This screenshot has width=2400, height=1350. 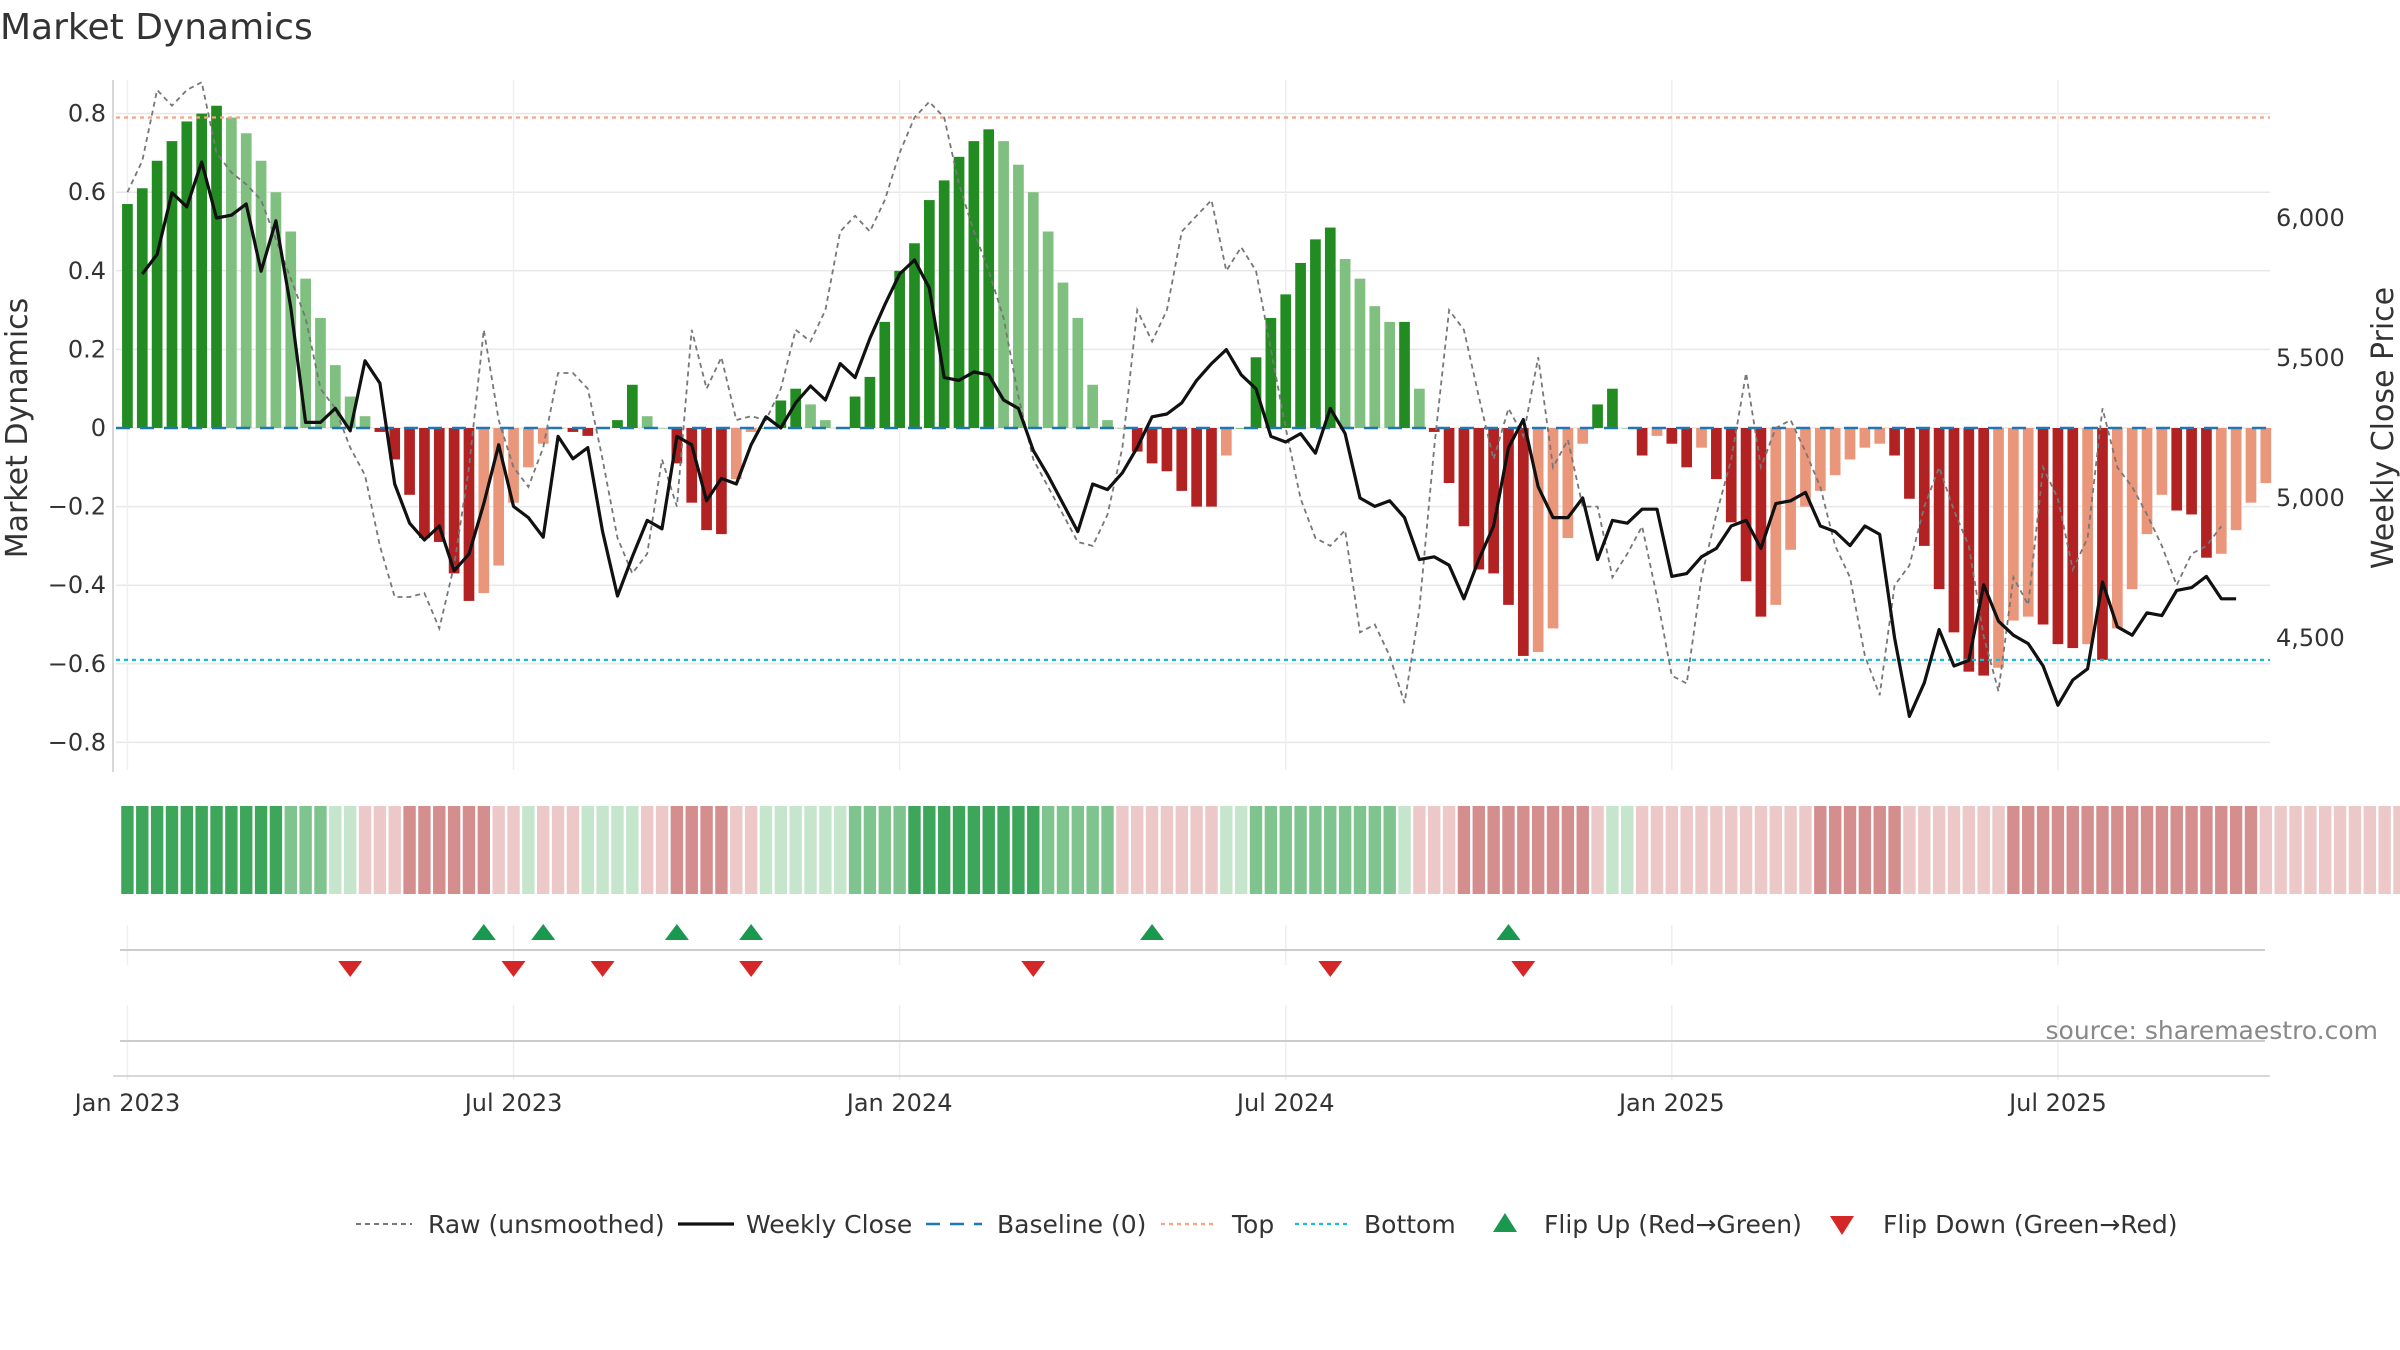 I want to click on left-tick-label: 0, so click(x=98, y=428).